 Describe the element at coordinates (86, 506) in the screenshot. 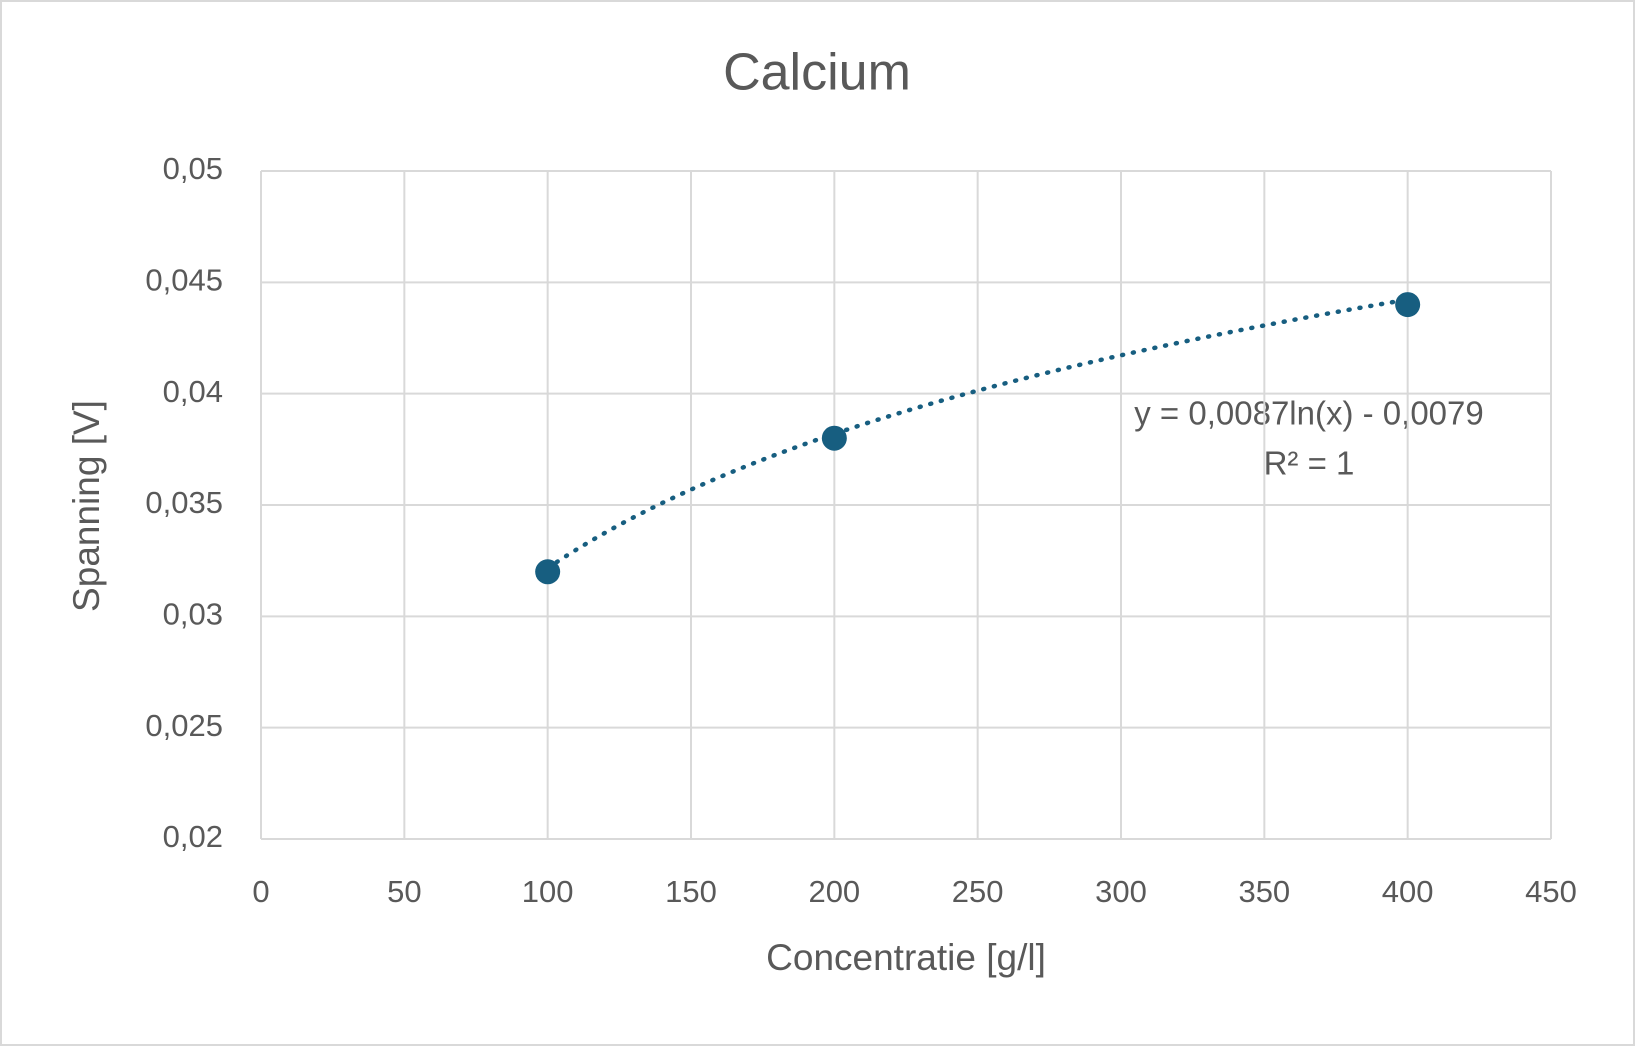

I see `y-axis-title: Spanning [V]` at that location.